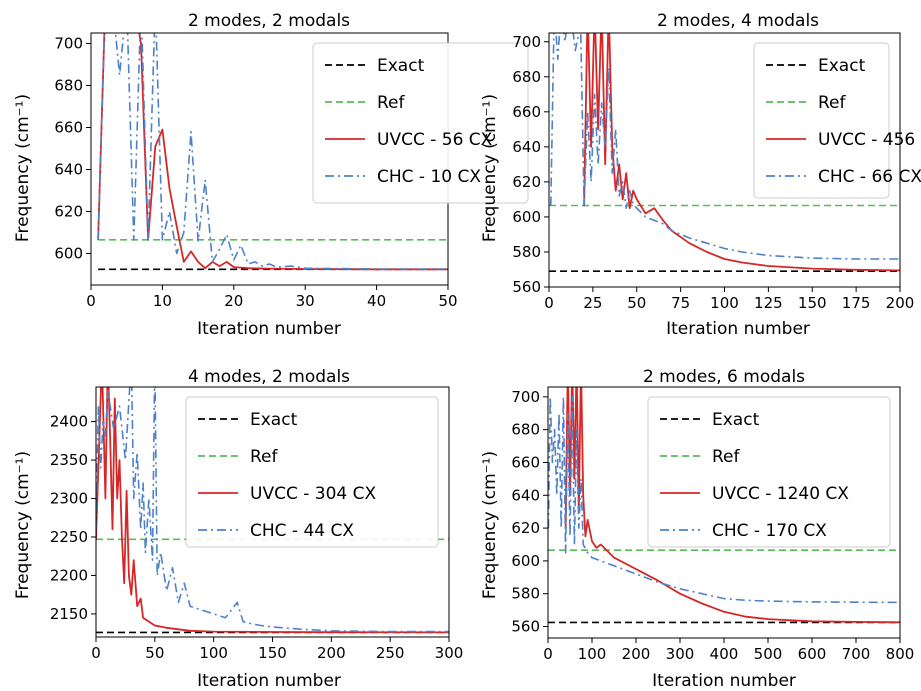 This screenshot has height=691, width=921. Describe the element at coordinates (636, 654) in the screenshot. I see `x-tick-label: 200` at that location.